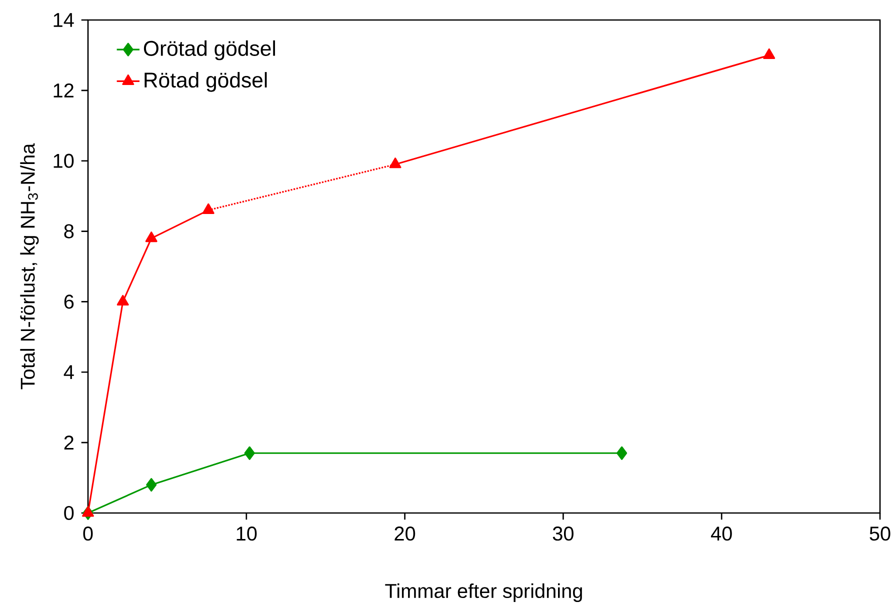 This screenshot has height=606, width=893. Describe the element at coordinates (69, 372) in the screenshot. I see `y-tick-label: 4` at that location.